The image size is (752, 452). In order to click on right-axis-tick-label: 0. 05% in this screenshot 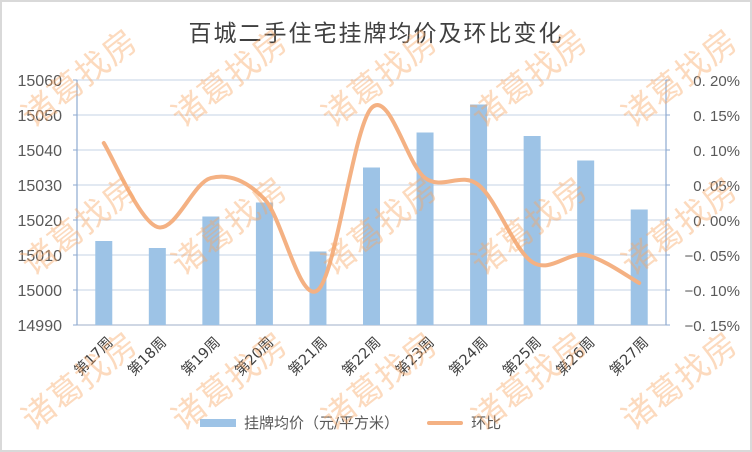, I will do `click(716, 186)`.